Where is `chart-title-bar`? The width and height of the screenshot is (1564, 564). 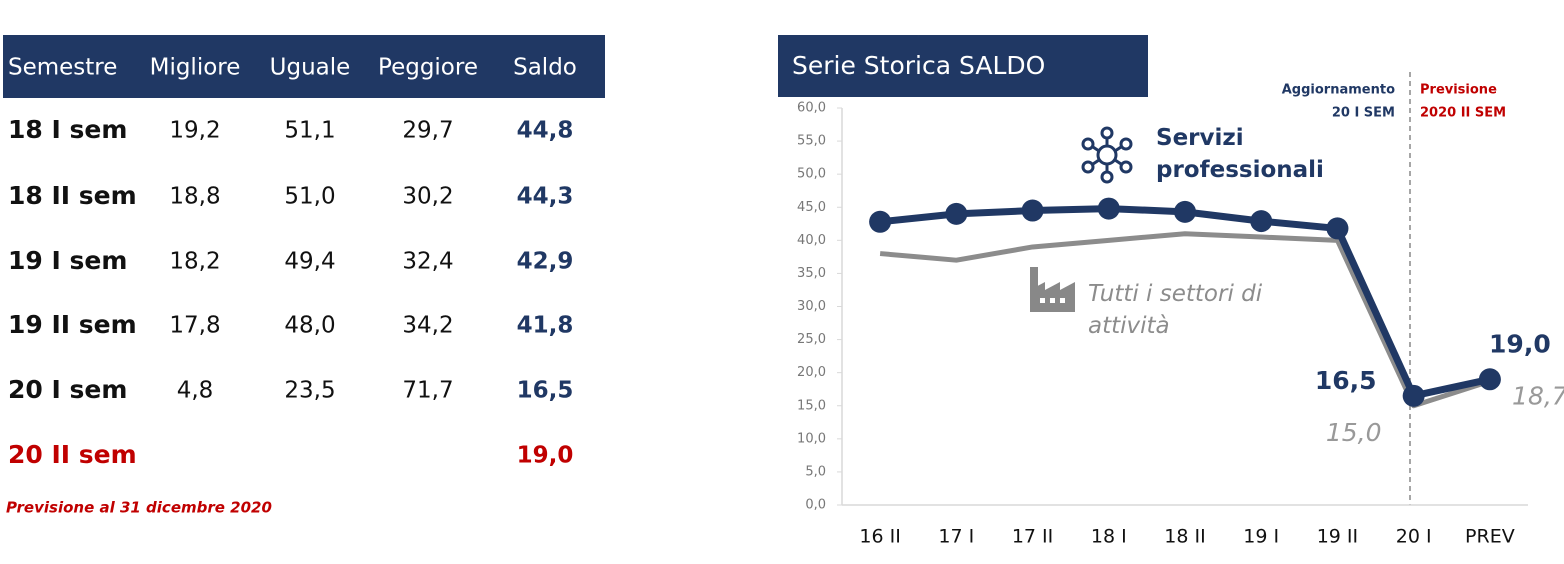
chart-title-bar is located at coordinates (963, 66).